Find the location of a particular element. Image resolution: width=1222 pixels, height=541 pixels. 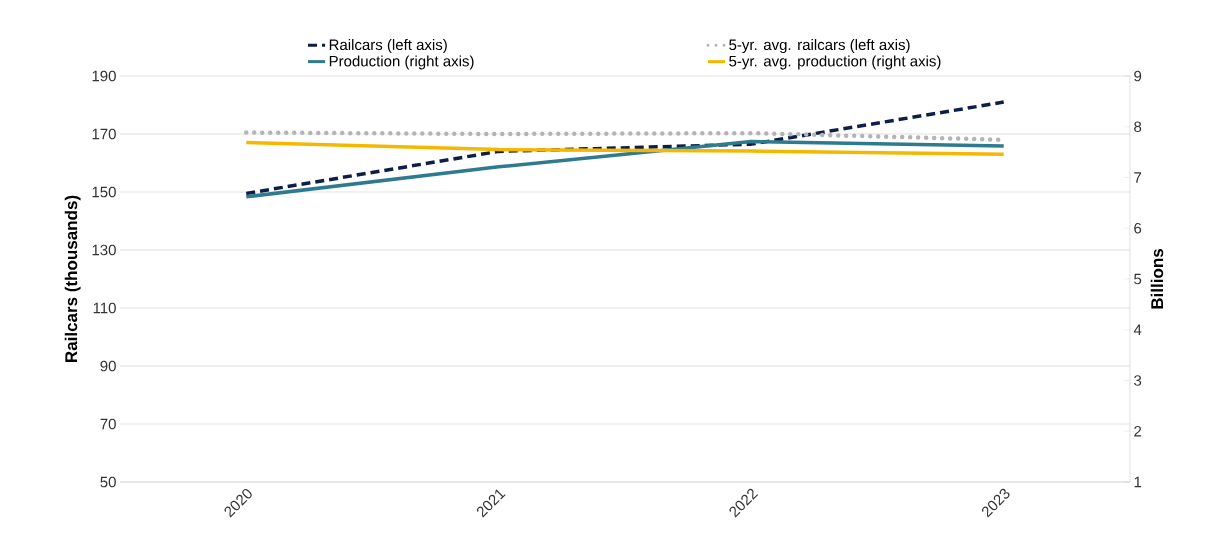

y-tick-label: 90 is located at coordinates (108, 366).